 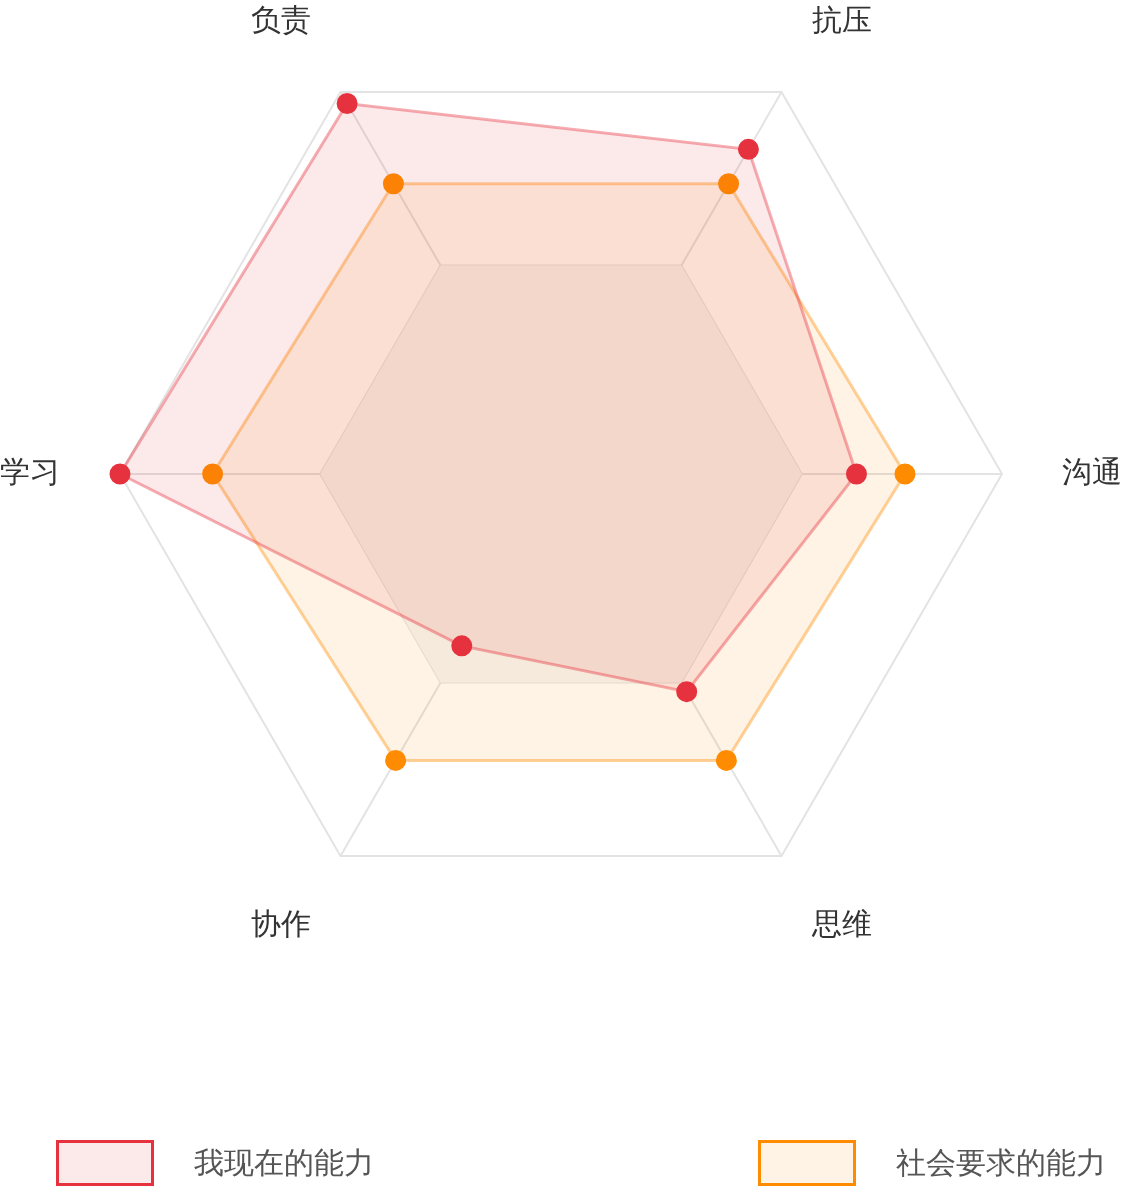 What do you see at coordinates (280, 19) in the screenshot?
I see `spoke-label: 负责` at bounding box center [280, 19].